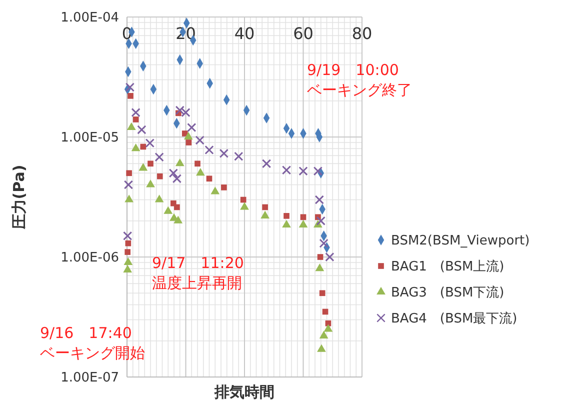  Describe the element at coordinates (359, 80) in the screenshot. I see `annotation: 9/19 10:00 ベーキング終了` at that location.